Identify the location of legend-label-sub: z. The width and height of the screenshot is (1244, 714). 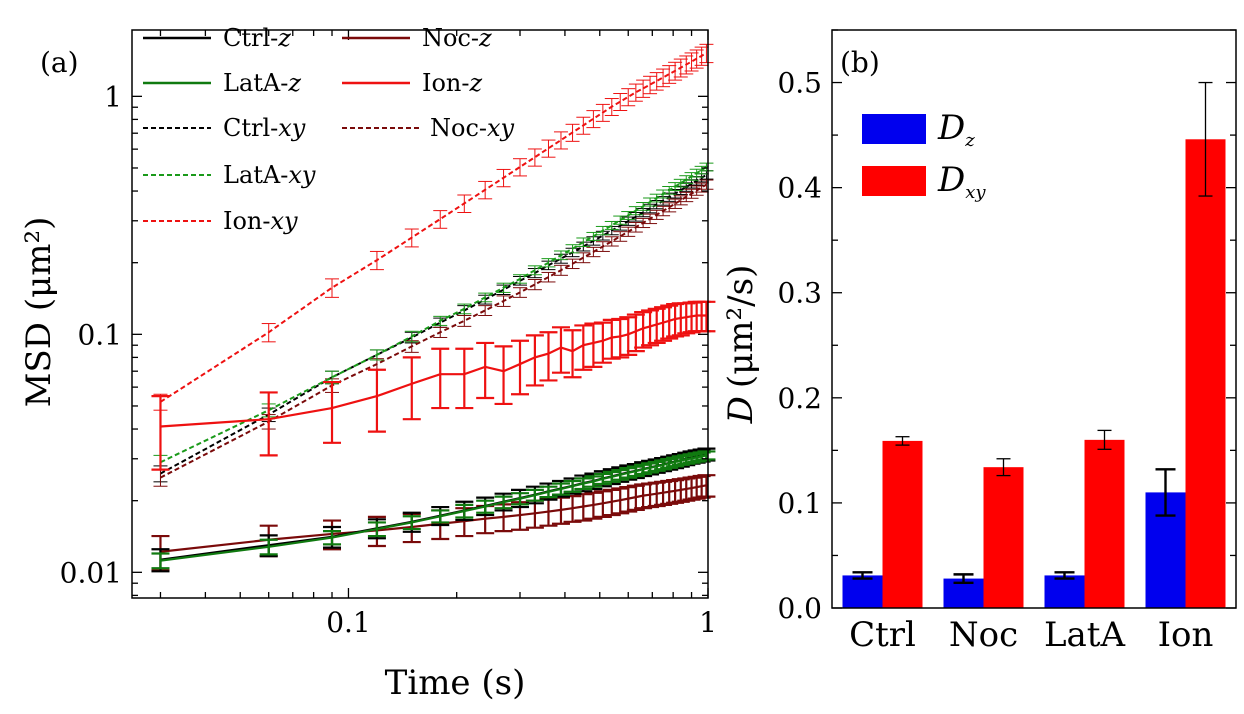
(969, 140).